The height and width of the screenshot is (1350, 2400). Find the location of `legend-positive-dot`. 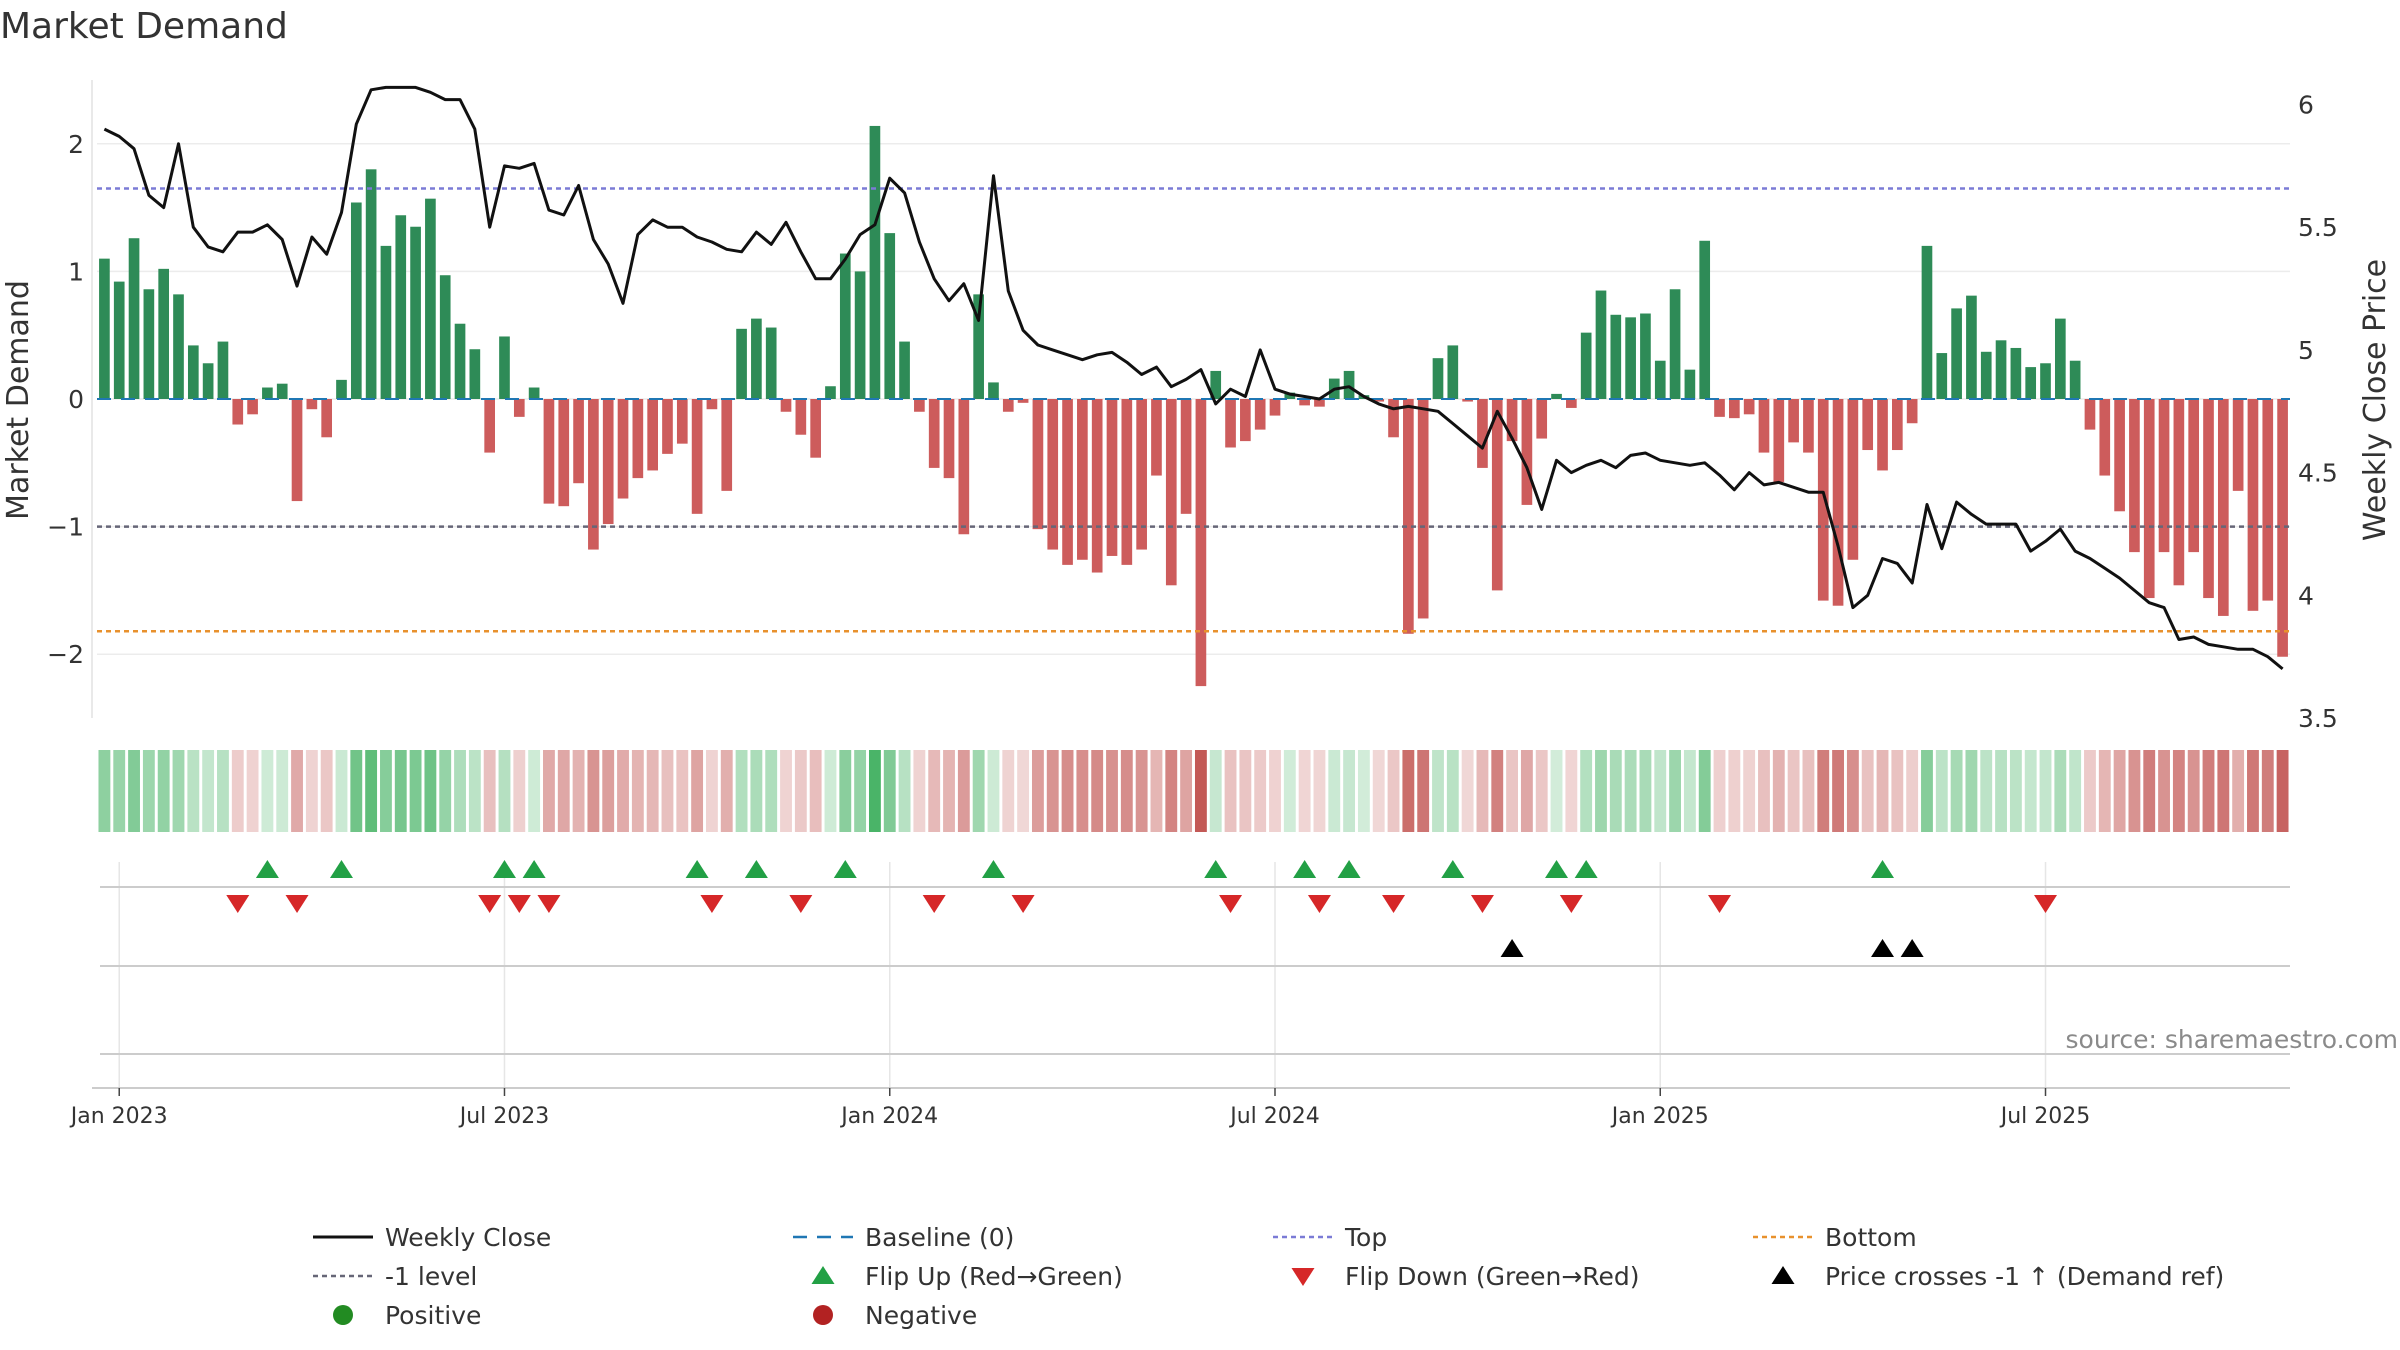

legend-positive-dot is located at coordinates (343, 1315).